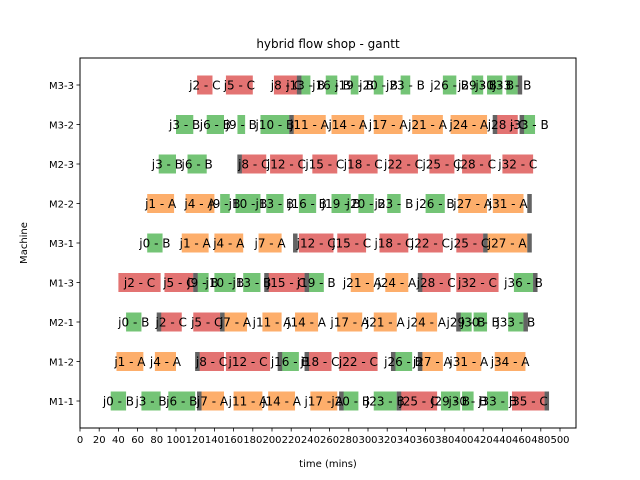 The image size is (640, 480). Describe the element at coordinates (271, 440) in the screenshot. I see `x-tick-label: 200` at that location.